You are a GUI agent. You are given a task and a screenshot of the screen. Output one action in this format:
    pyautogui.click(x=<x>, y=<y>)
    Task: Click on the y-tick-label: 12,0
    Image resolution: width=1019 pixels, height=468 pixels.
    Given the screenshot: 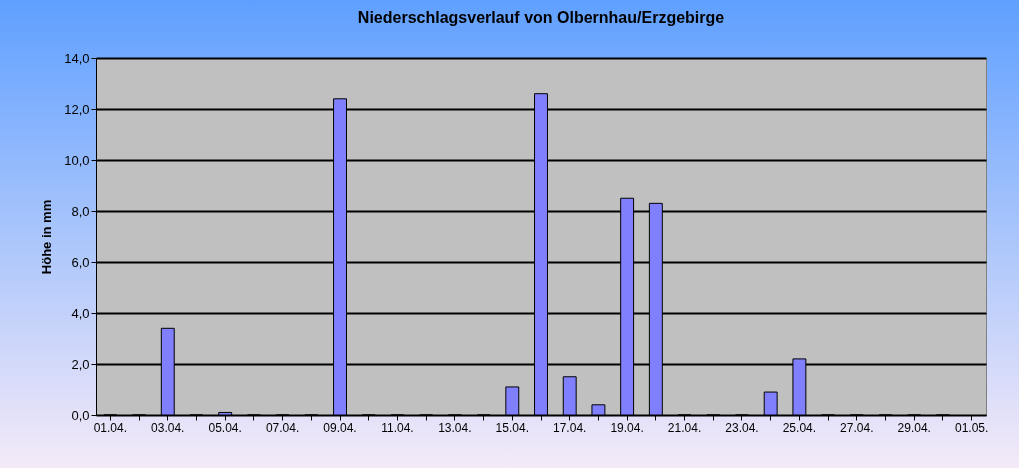 What is the action you would take?
    pyautogui.click(x=77, y=109)
    